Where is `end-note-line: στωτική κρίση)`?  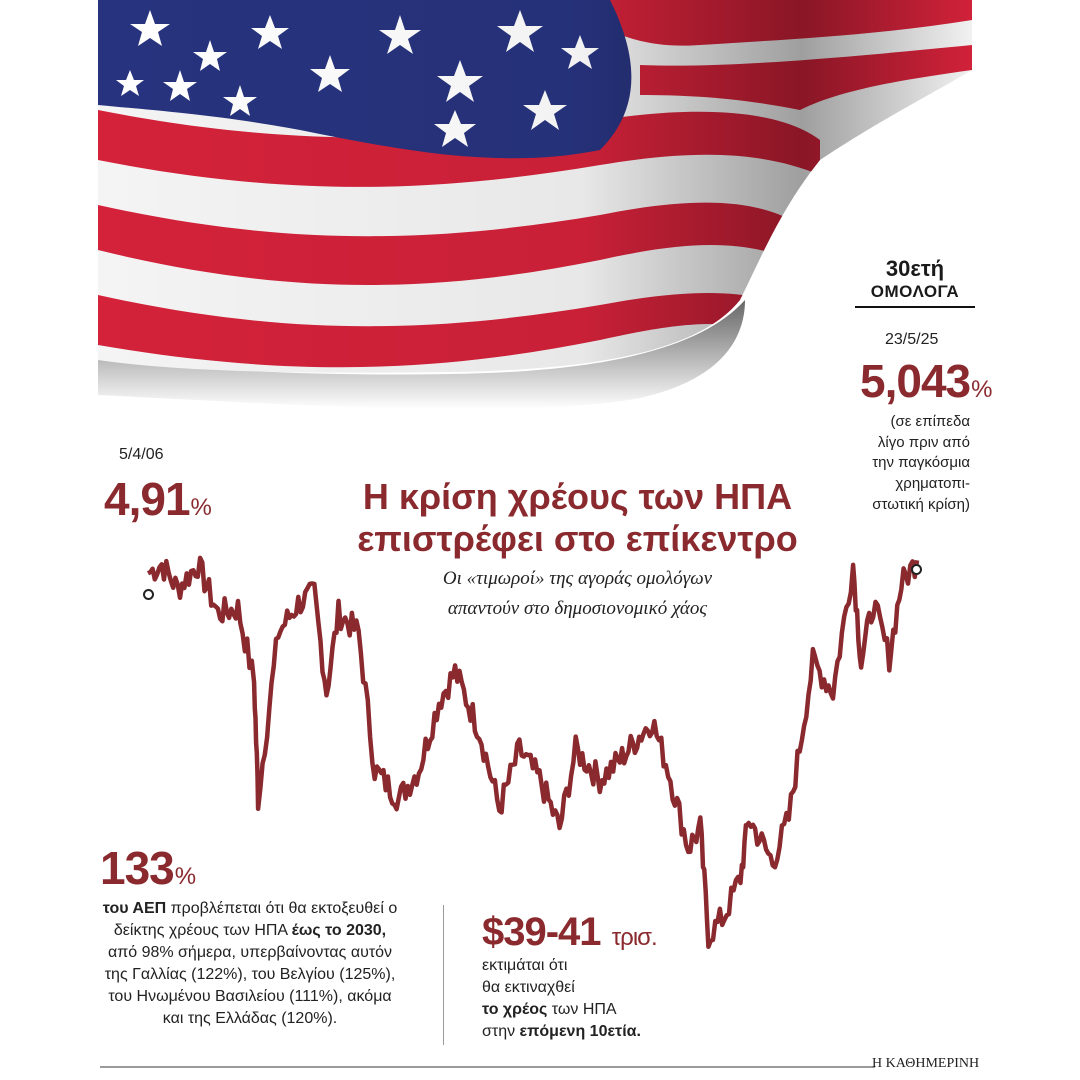
end-note-line: στωτική κρίση) is located at coordinates (921, 504).